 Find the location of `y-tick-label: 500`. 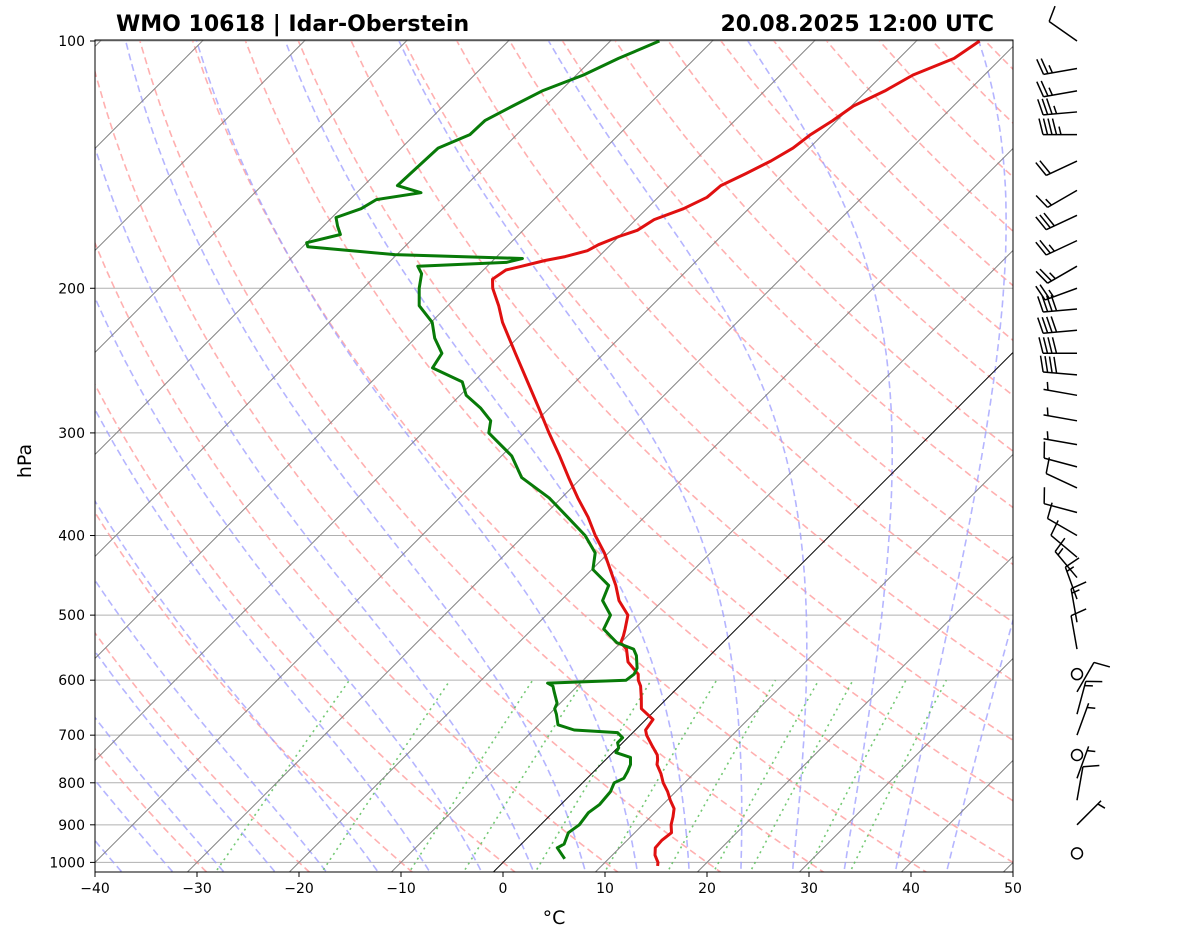

y-tick-label: 500 is located at coordinates (71, 616).